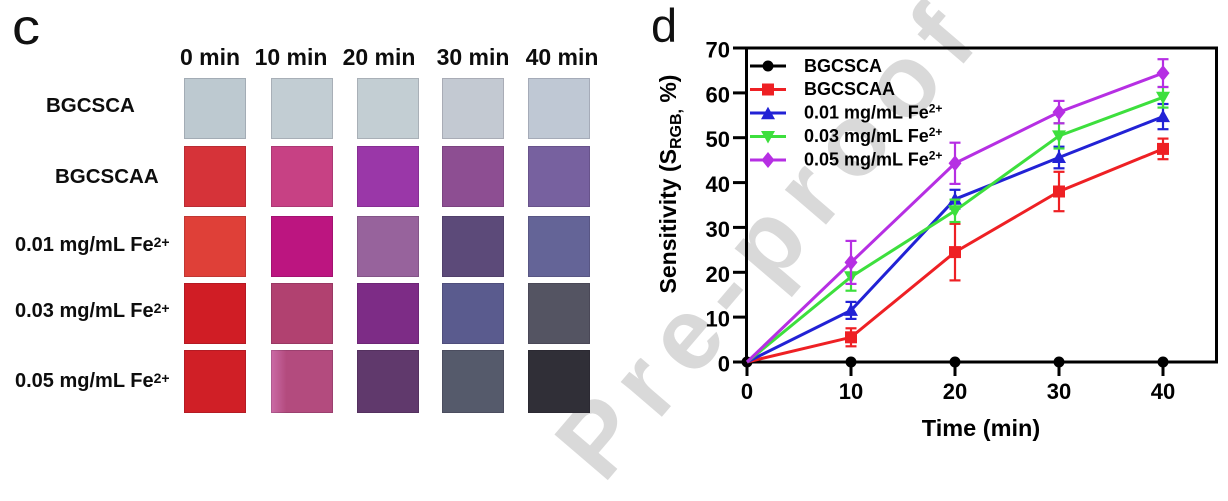  I want to click on svg-text: 70, so click(718, 50).